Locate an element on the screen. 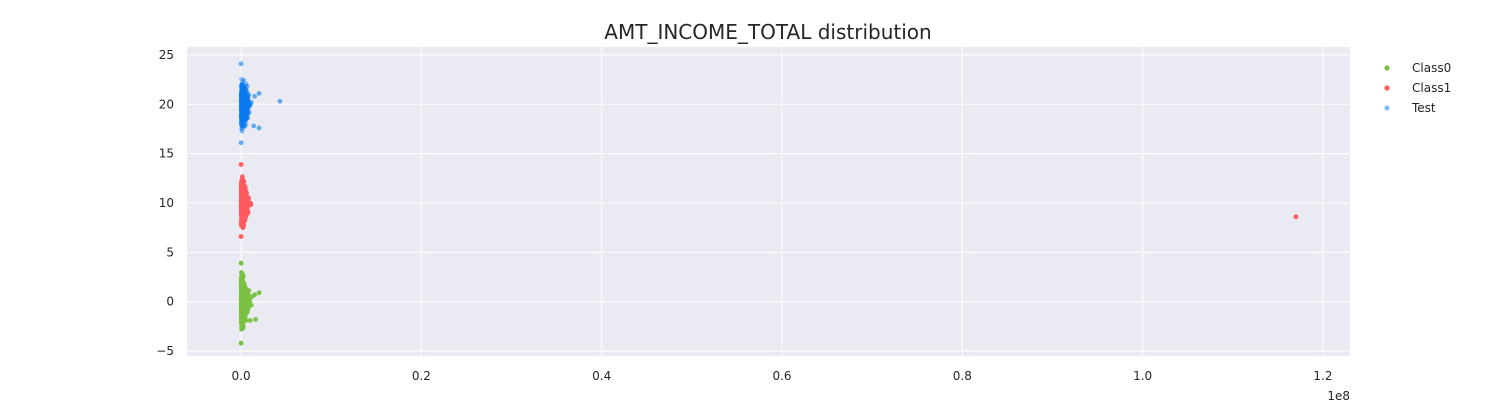  legend-marker-test is located at coordinates (1387, 108).